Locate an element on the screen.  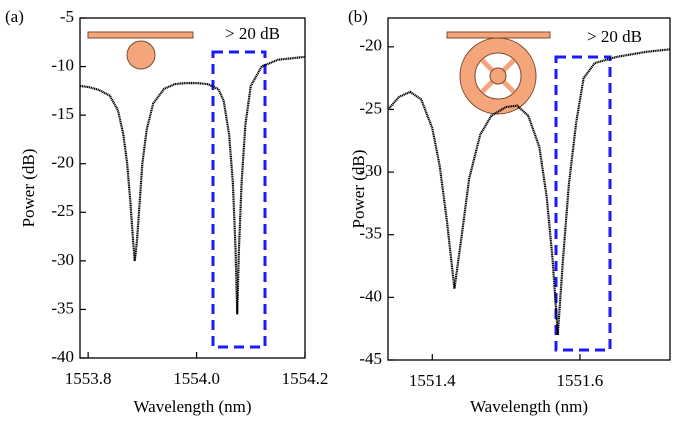
y-tick-label: -5 is located at coordinates (67, 16).